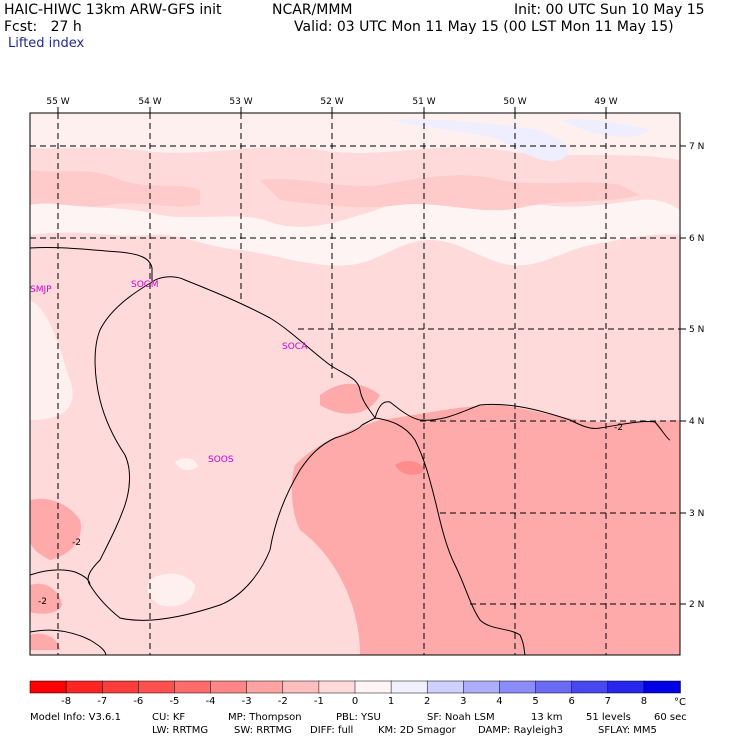  Describe the element at coordinates (68, 642) in the screenshot. I see `border-southwest` at that location.